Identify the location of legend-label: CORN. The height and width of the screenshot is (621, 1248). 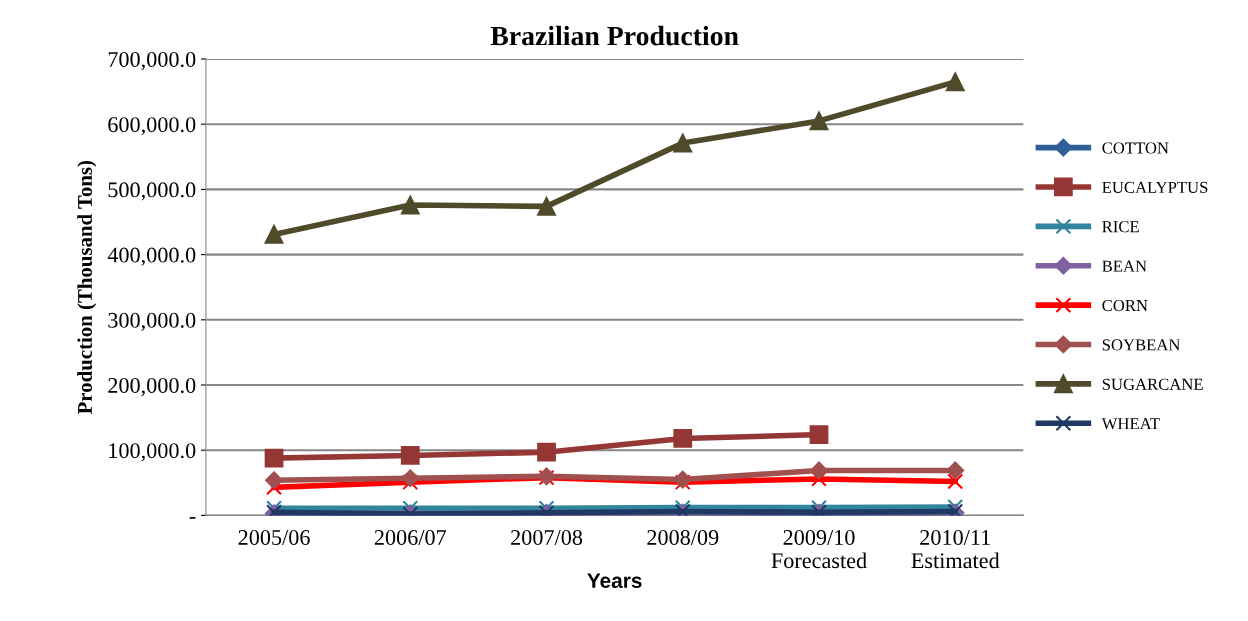
(1125, 305).